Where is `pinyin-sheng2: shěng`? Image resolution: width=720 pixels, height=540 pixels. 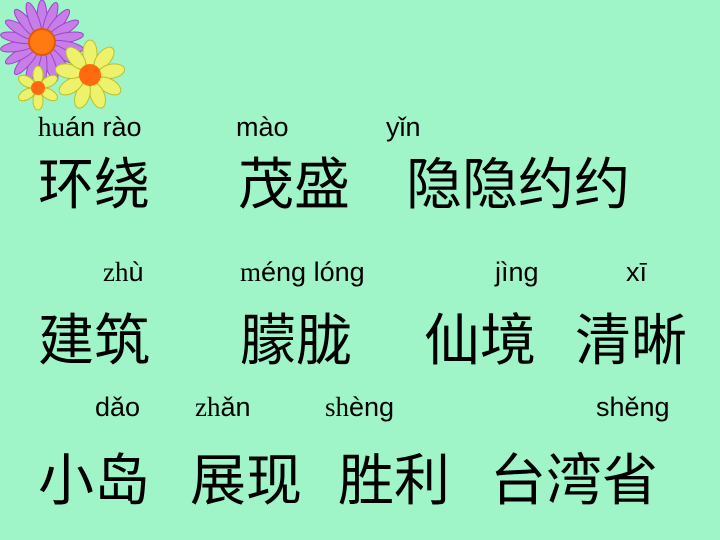 pinyin-sheng2: shěng is located at coordinates (633, 407).